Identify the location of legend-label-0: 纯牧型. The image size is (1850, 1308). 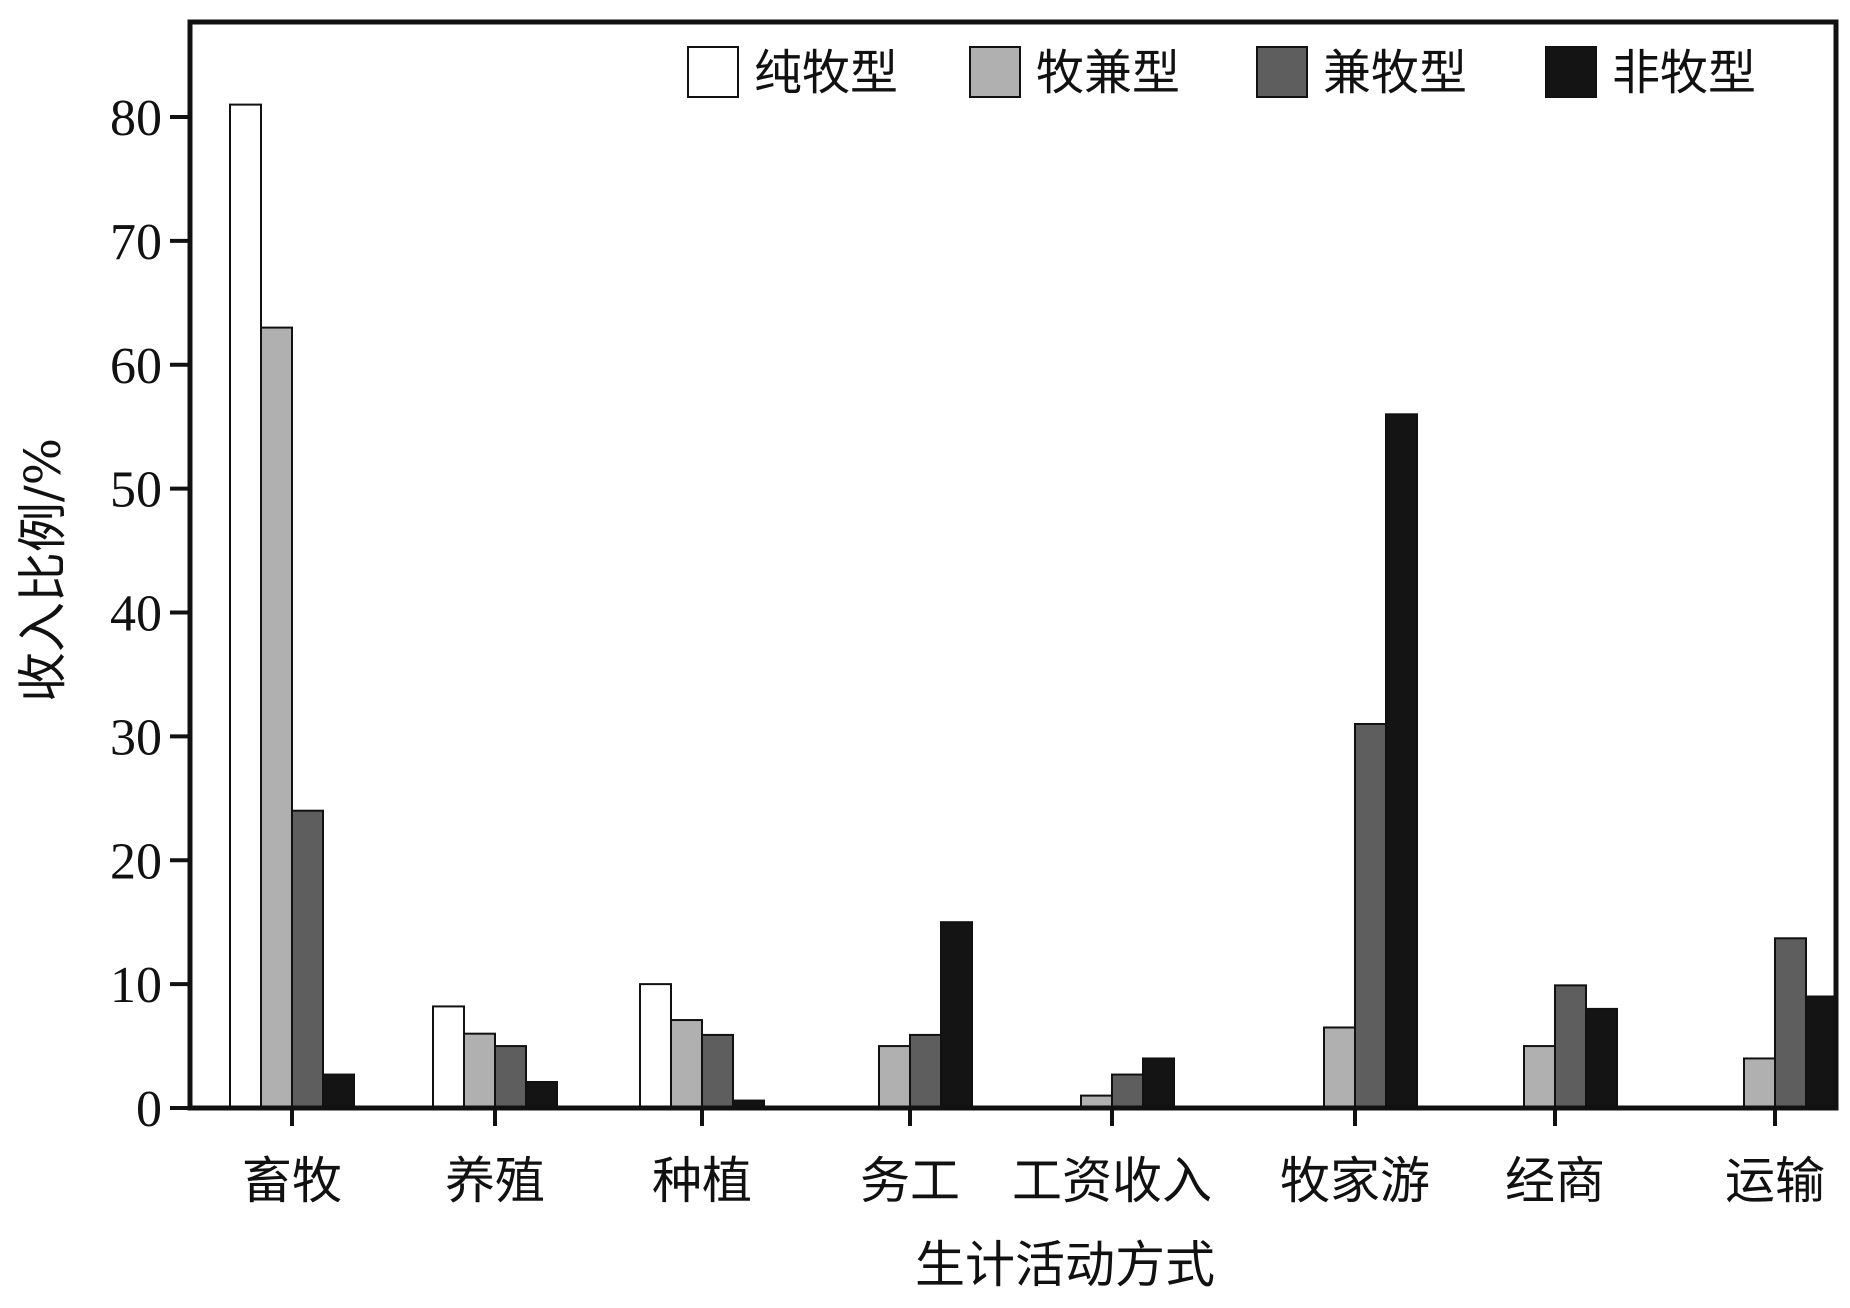
(826, 73).